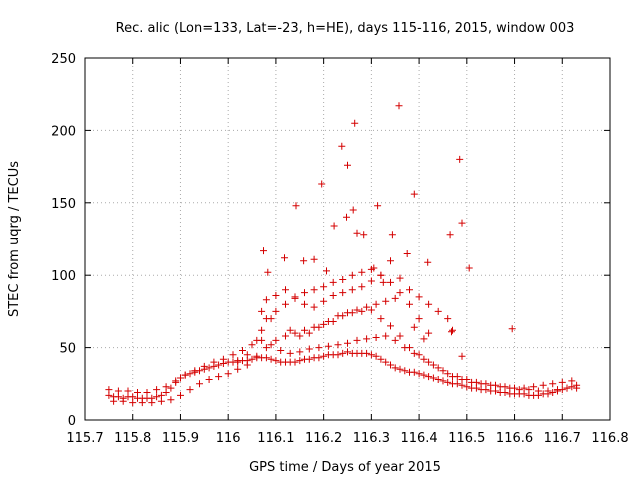 The height and width of the screenshot is (480, 640). I want to click on x-tick-label: 115.8, so click(132, 438).